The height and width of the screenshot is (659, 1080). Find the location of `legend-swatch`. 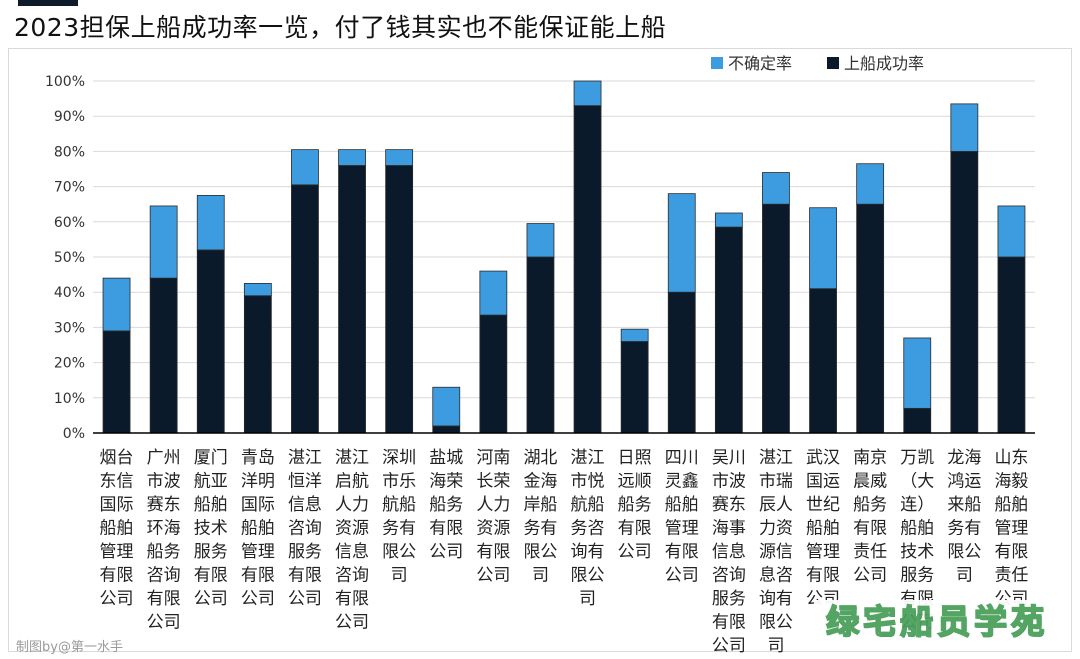

legend-swatch is located at coordinates (717, 63).